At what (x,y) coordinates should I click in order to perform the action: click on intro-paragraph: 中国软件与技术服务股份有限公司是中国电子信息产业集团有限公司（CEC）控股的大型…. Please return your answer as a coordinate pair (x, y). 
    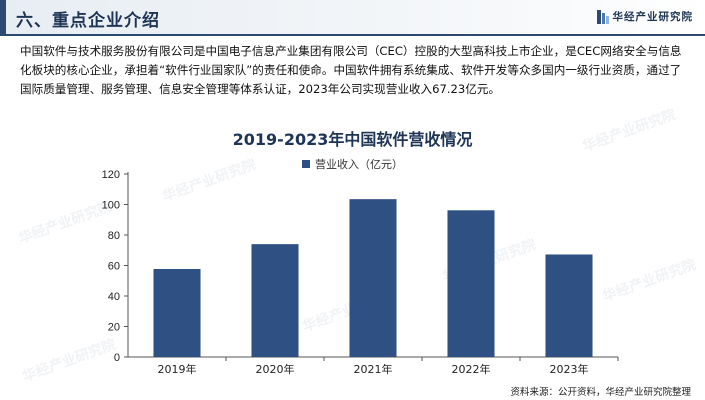
    Looking at the image, I should click on (351, 70).